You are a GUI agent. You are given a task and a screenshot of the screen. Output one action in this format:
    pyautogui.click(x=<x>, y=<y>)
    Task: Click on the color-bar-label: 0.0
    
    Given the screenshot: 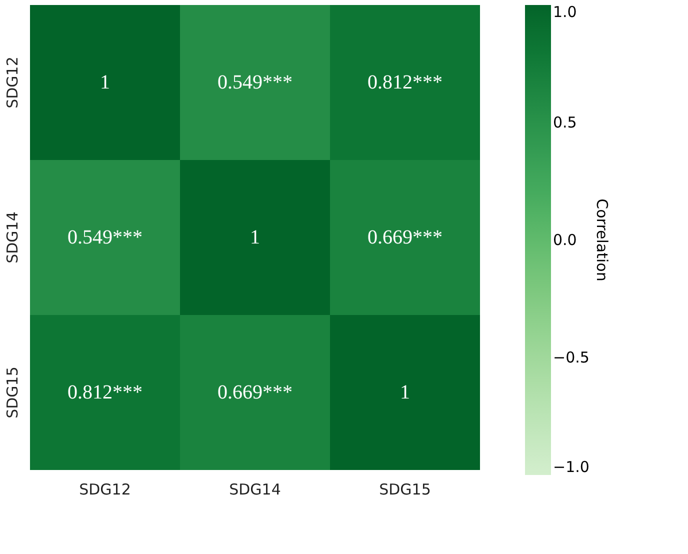 What is the action you would take?
    pyautogui.click(x=565, y=240)
    